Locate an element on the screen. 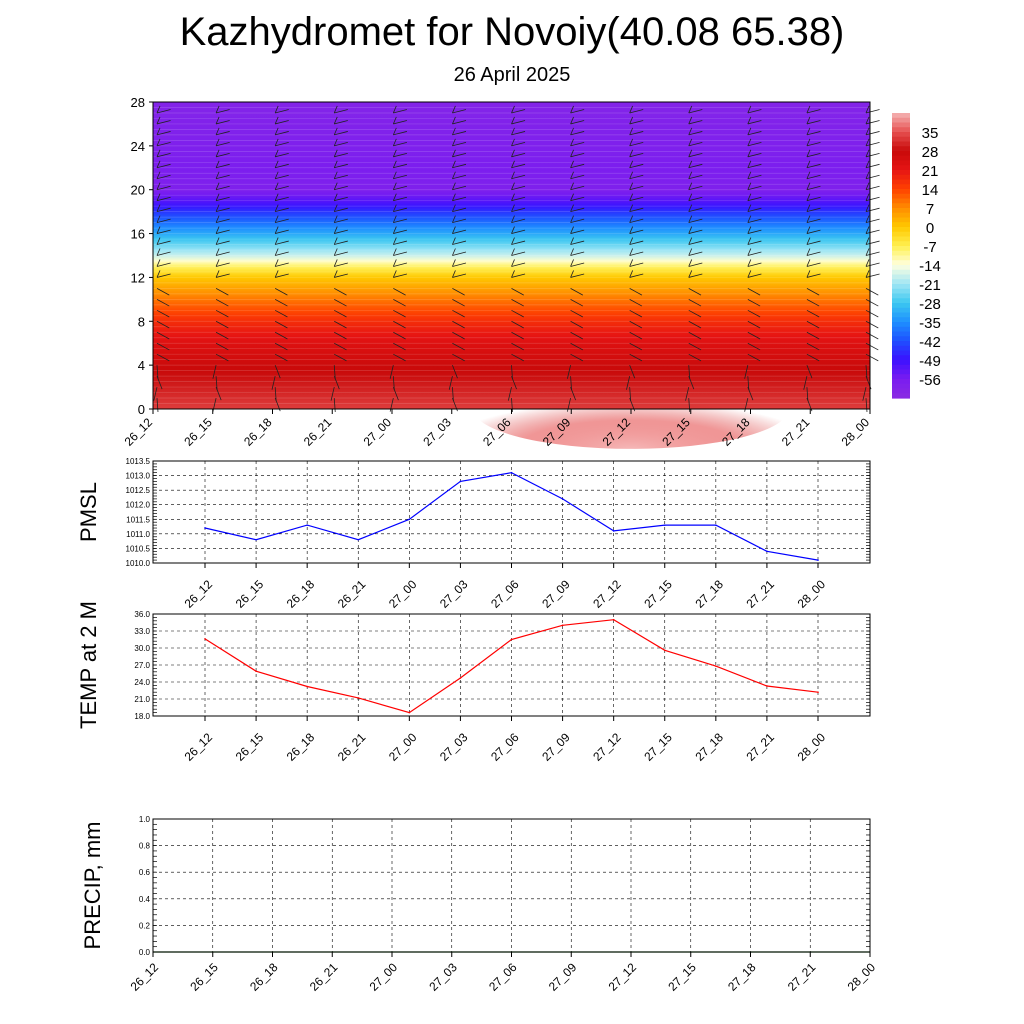 The width and height of the screenshot is (1024, 1024). colorbar-label: 35 is located at coordinates (930, 133).